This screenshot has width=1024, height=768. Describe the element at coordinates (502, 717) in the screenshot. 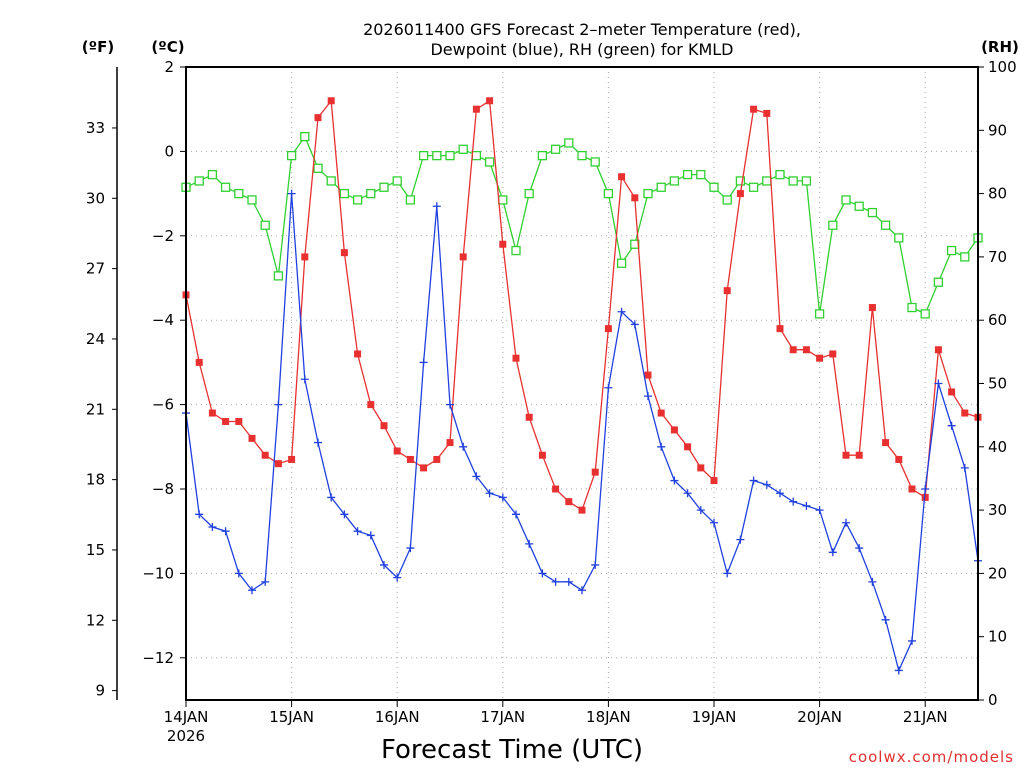

I see `x-tick-label: 17JAN` at that location.